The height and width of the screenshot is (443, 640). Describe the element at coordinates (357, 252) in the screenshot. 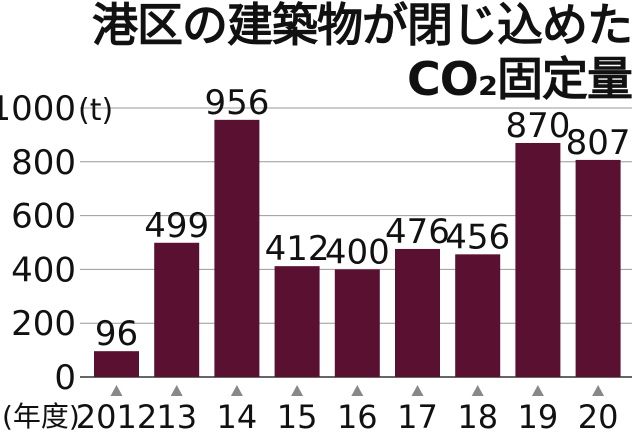

I see `data-label: 400` at that location.